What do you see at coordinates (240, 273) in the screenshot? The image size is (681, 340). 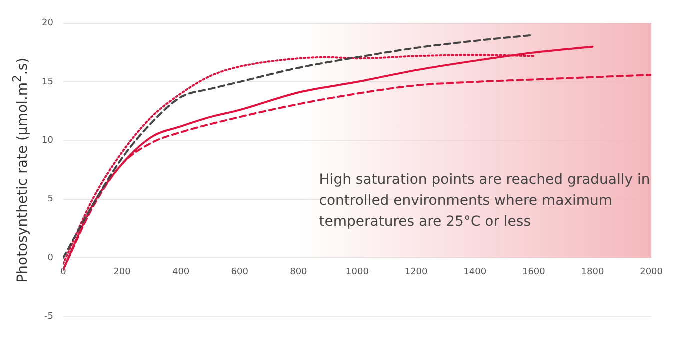 I see `x-tick-label: 600` at bounding box center [240, 273].